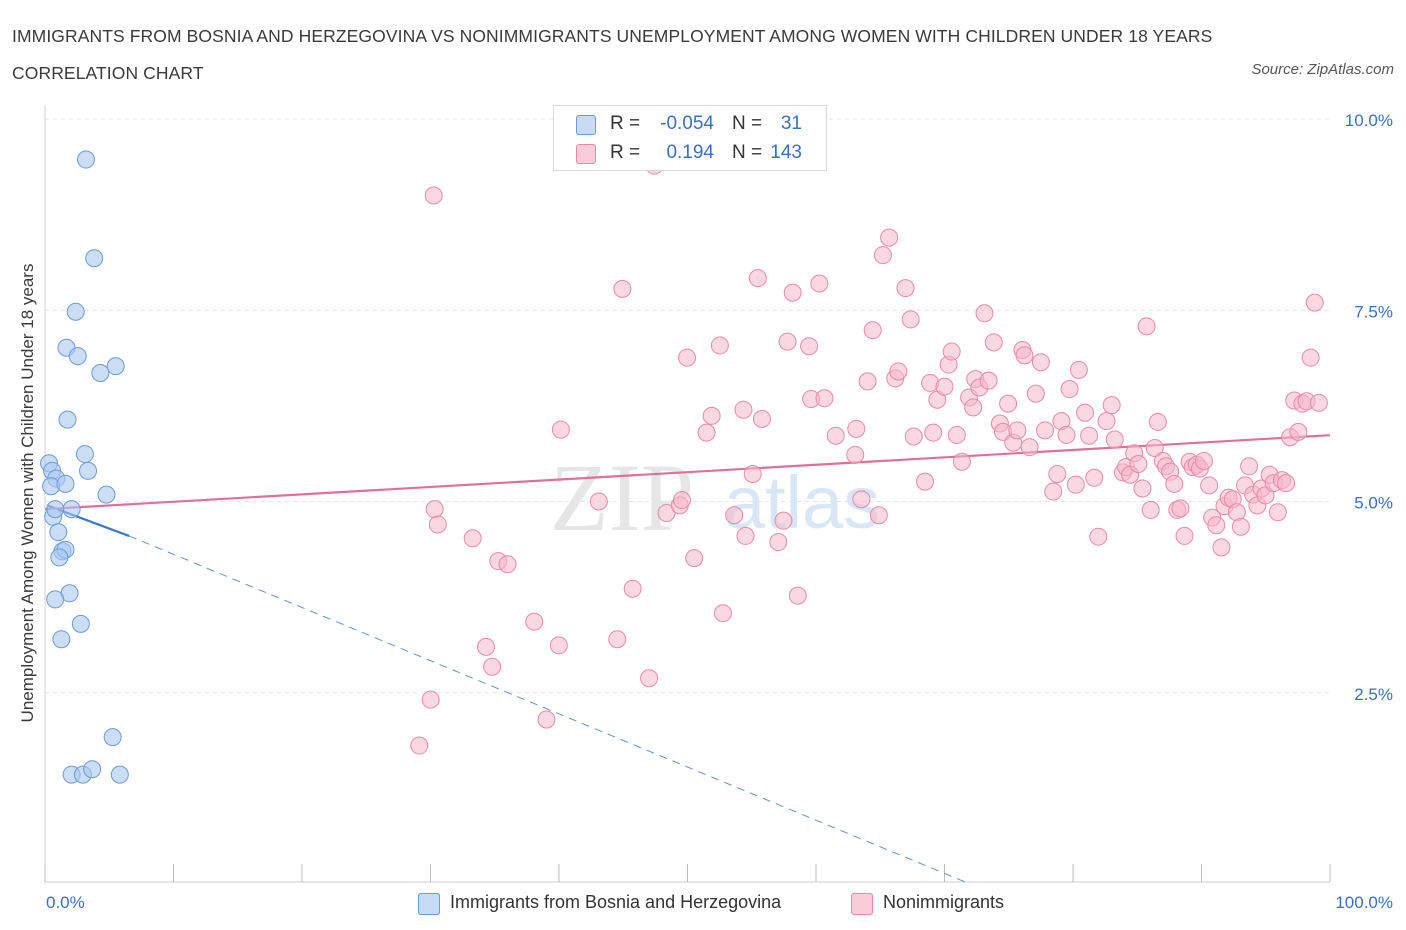 This screenshot has width=1406, height=930. What do you see at coordinates (1369, 120) in the screenshot?
I see `y-tick-label: 10.0%` at bounding box center [1369, 120].